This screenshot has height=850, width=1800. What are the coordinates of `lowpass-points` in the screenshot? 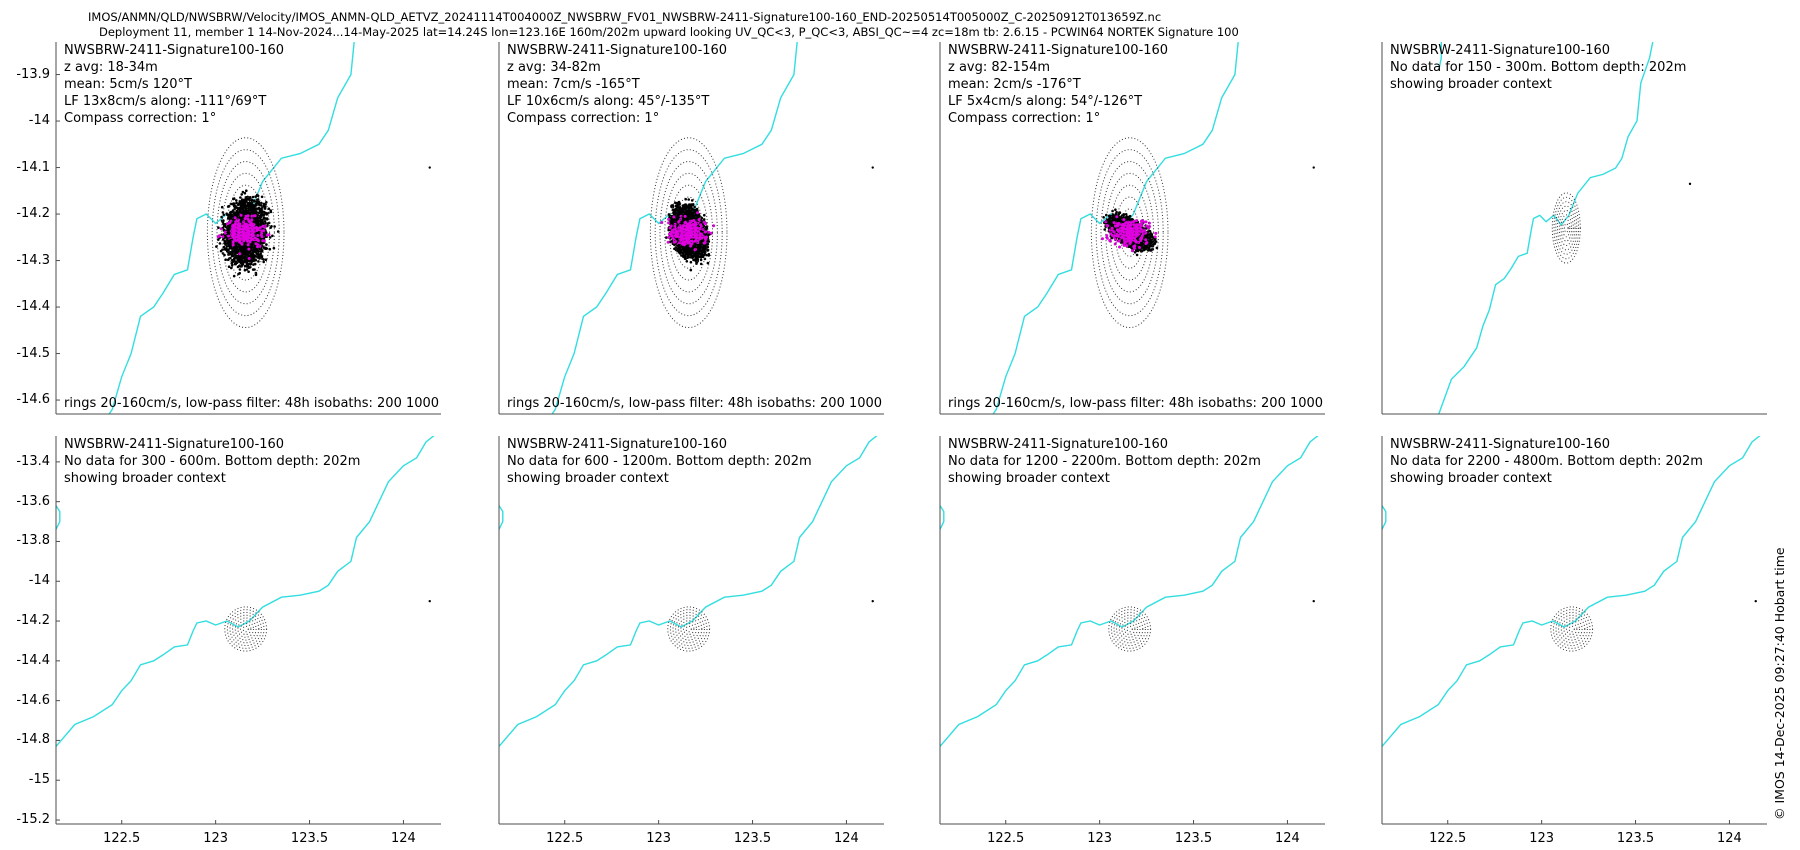 It's located at (1129, 234).